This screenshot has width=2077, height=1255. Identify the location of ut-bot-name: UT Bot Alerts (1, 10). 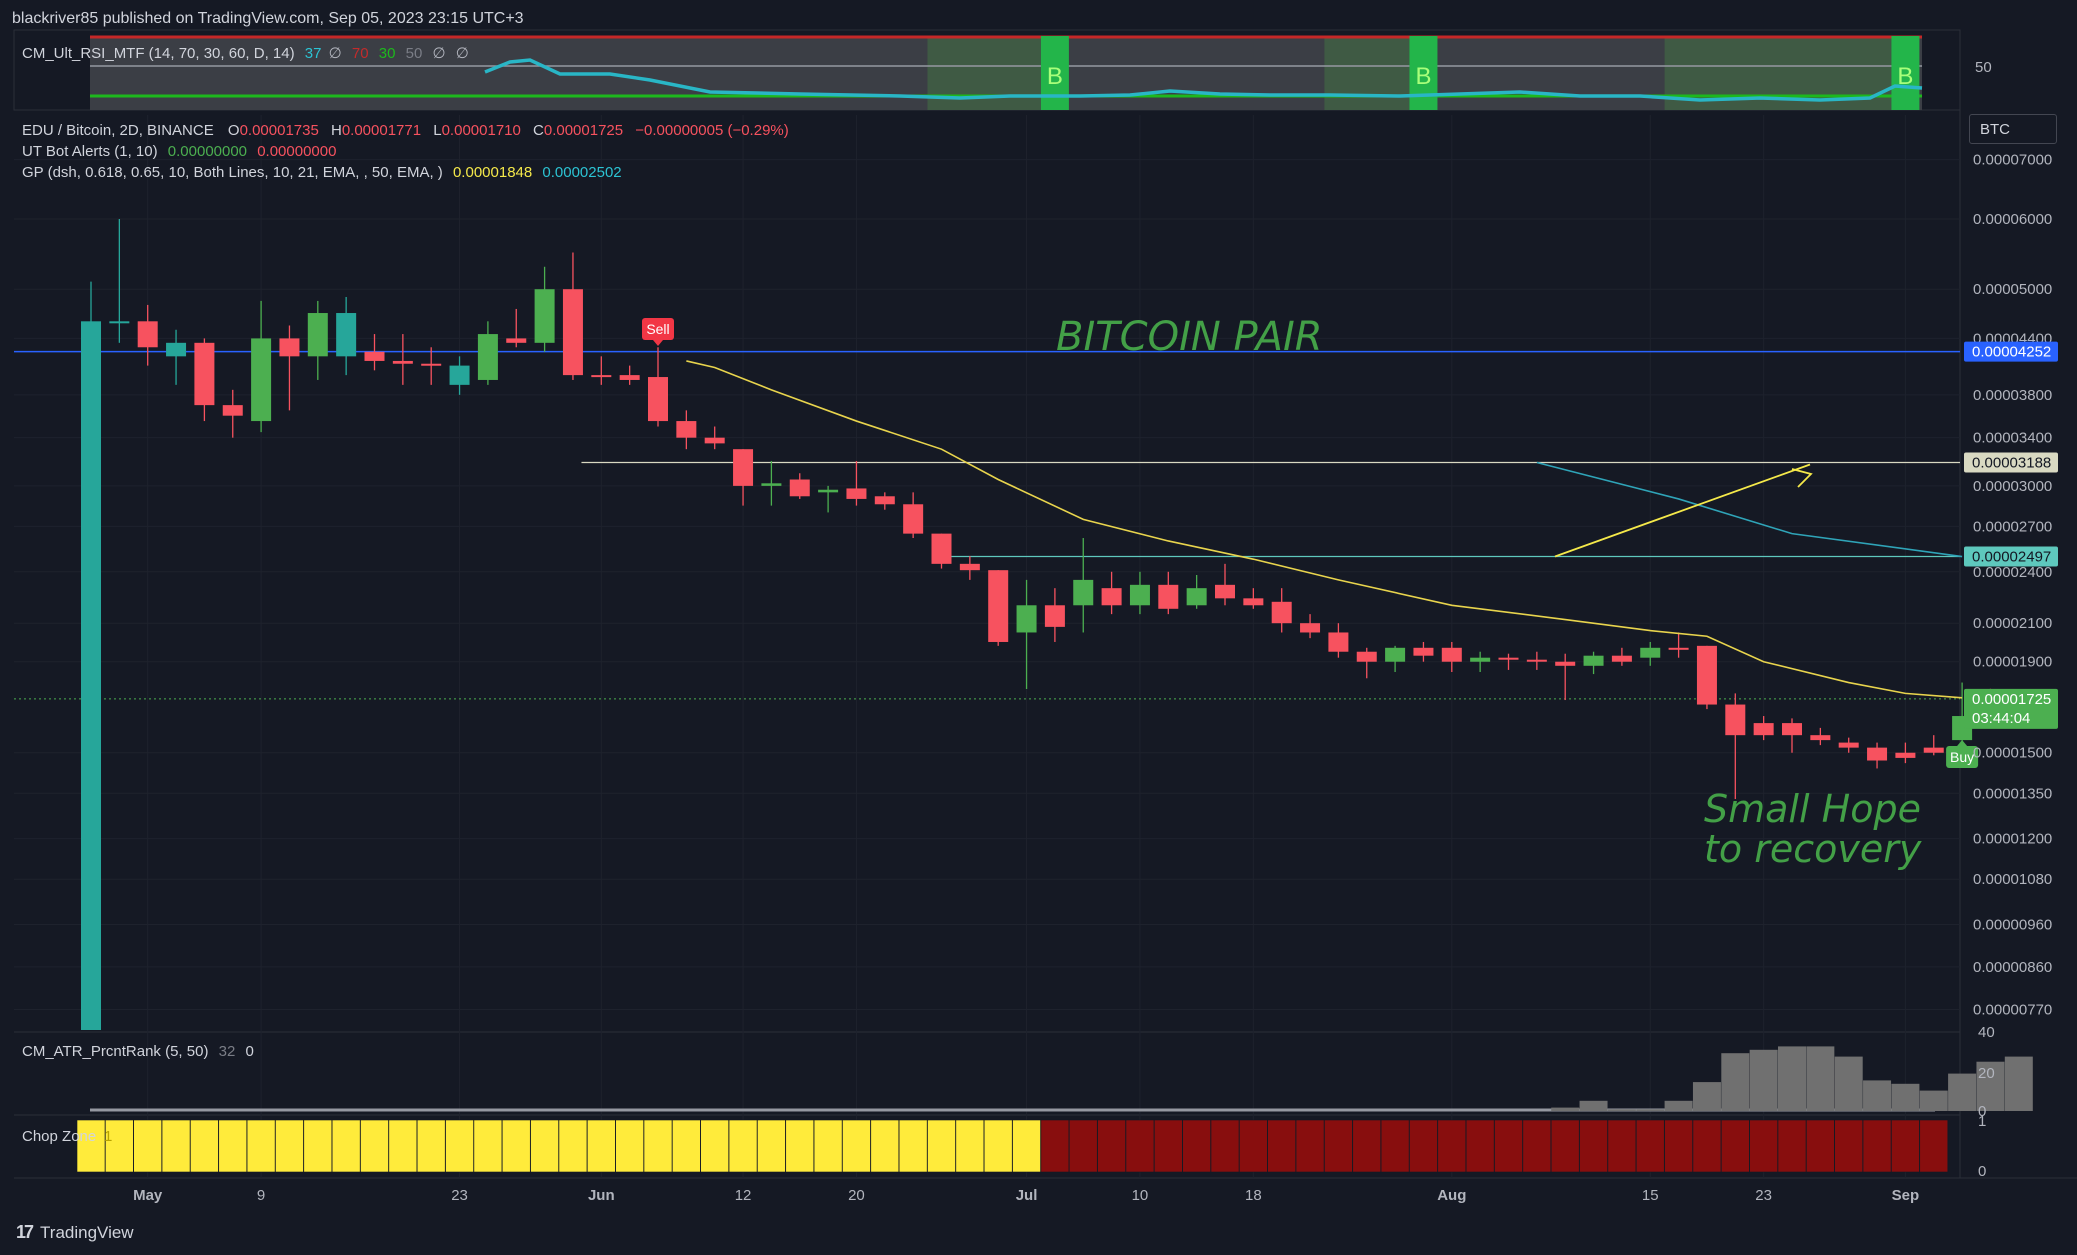
(90, 151).